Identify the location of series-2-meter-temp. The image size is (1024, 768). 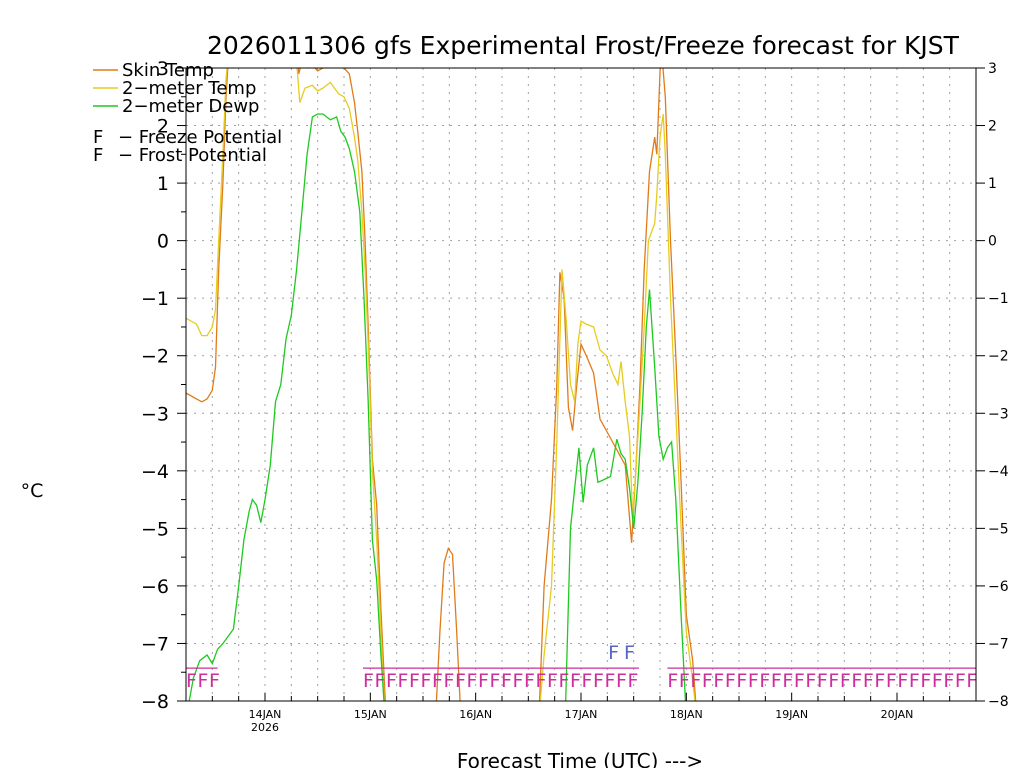
(617, 407).